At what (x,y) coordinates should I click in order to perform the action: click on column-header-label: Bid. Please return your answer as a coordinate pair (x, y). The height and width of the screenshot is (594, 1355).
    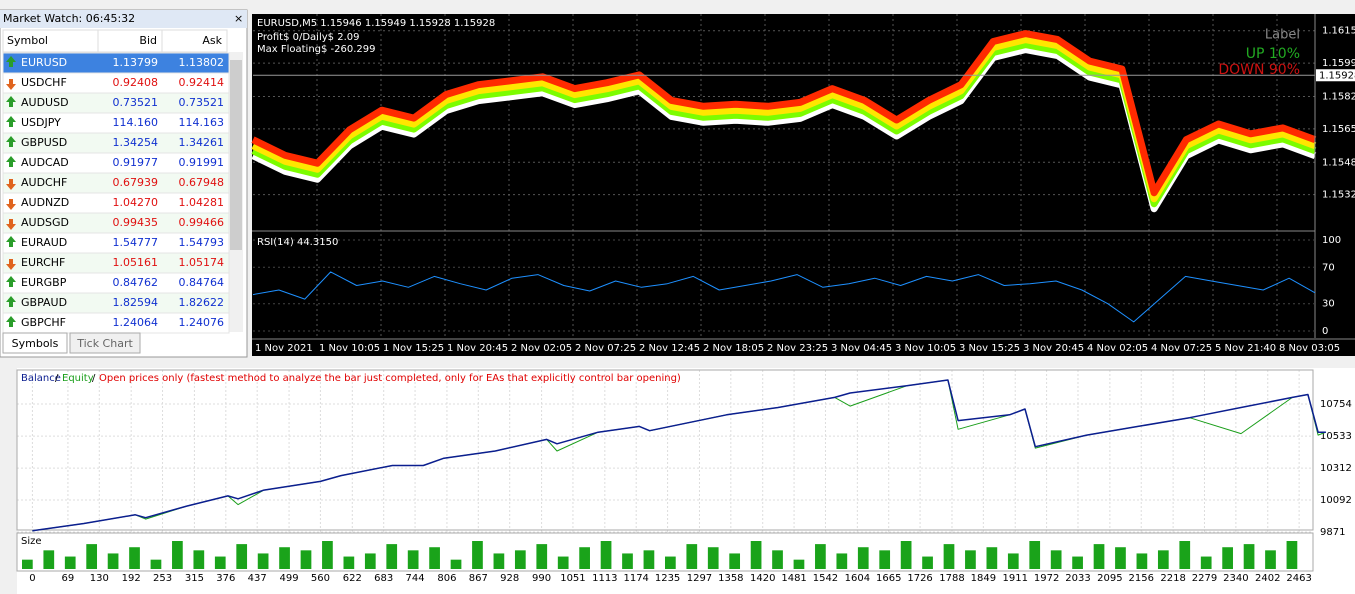
    Looking at the image, I should click on (148, 40).